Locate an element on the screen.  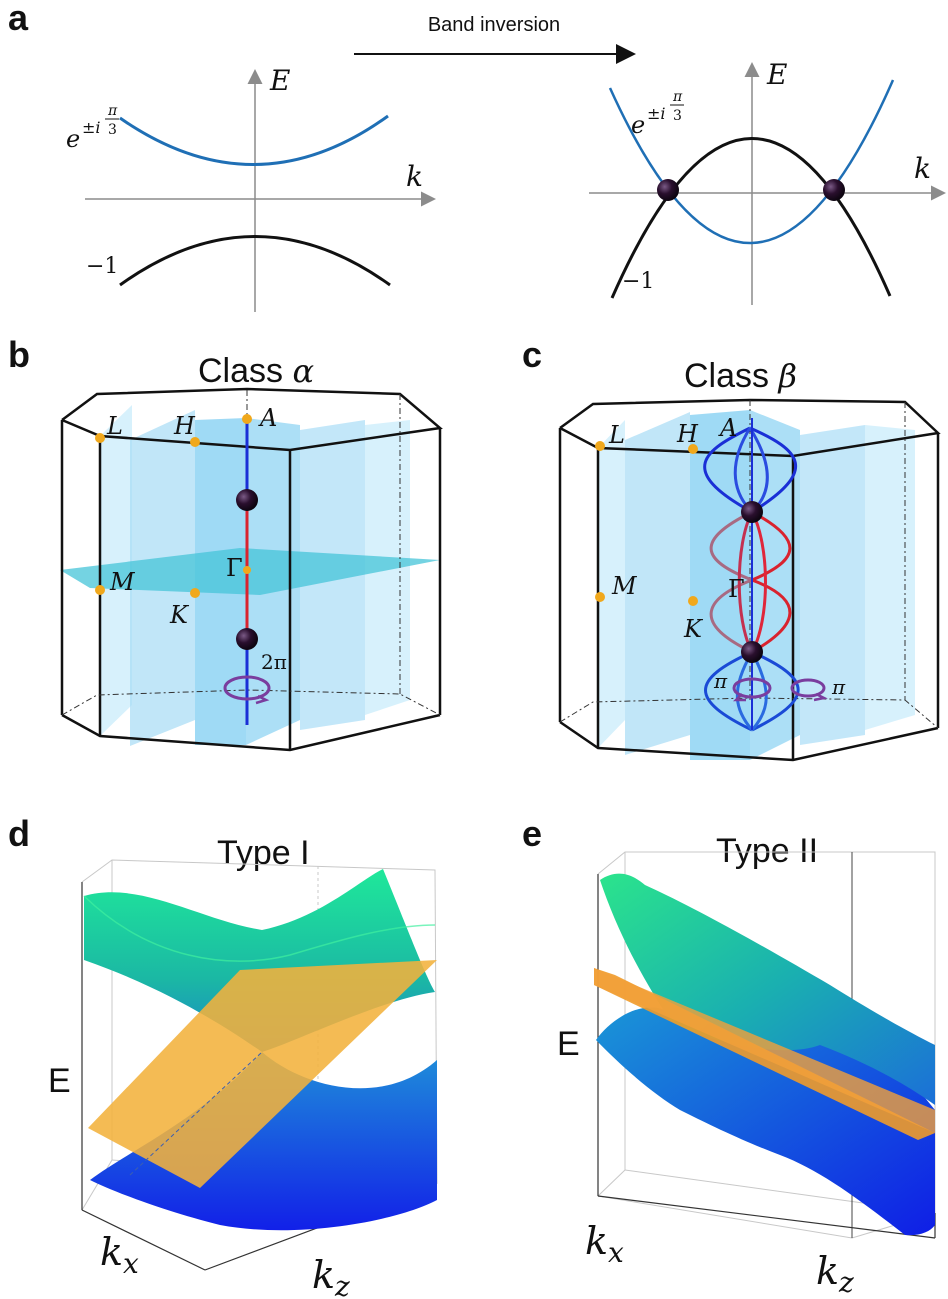
bz-planes-b is located at coordinates (250, 575).